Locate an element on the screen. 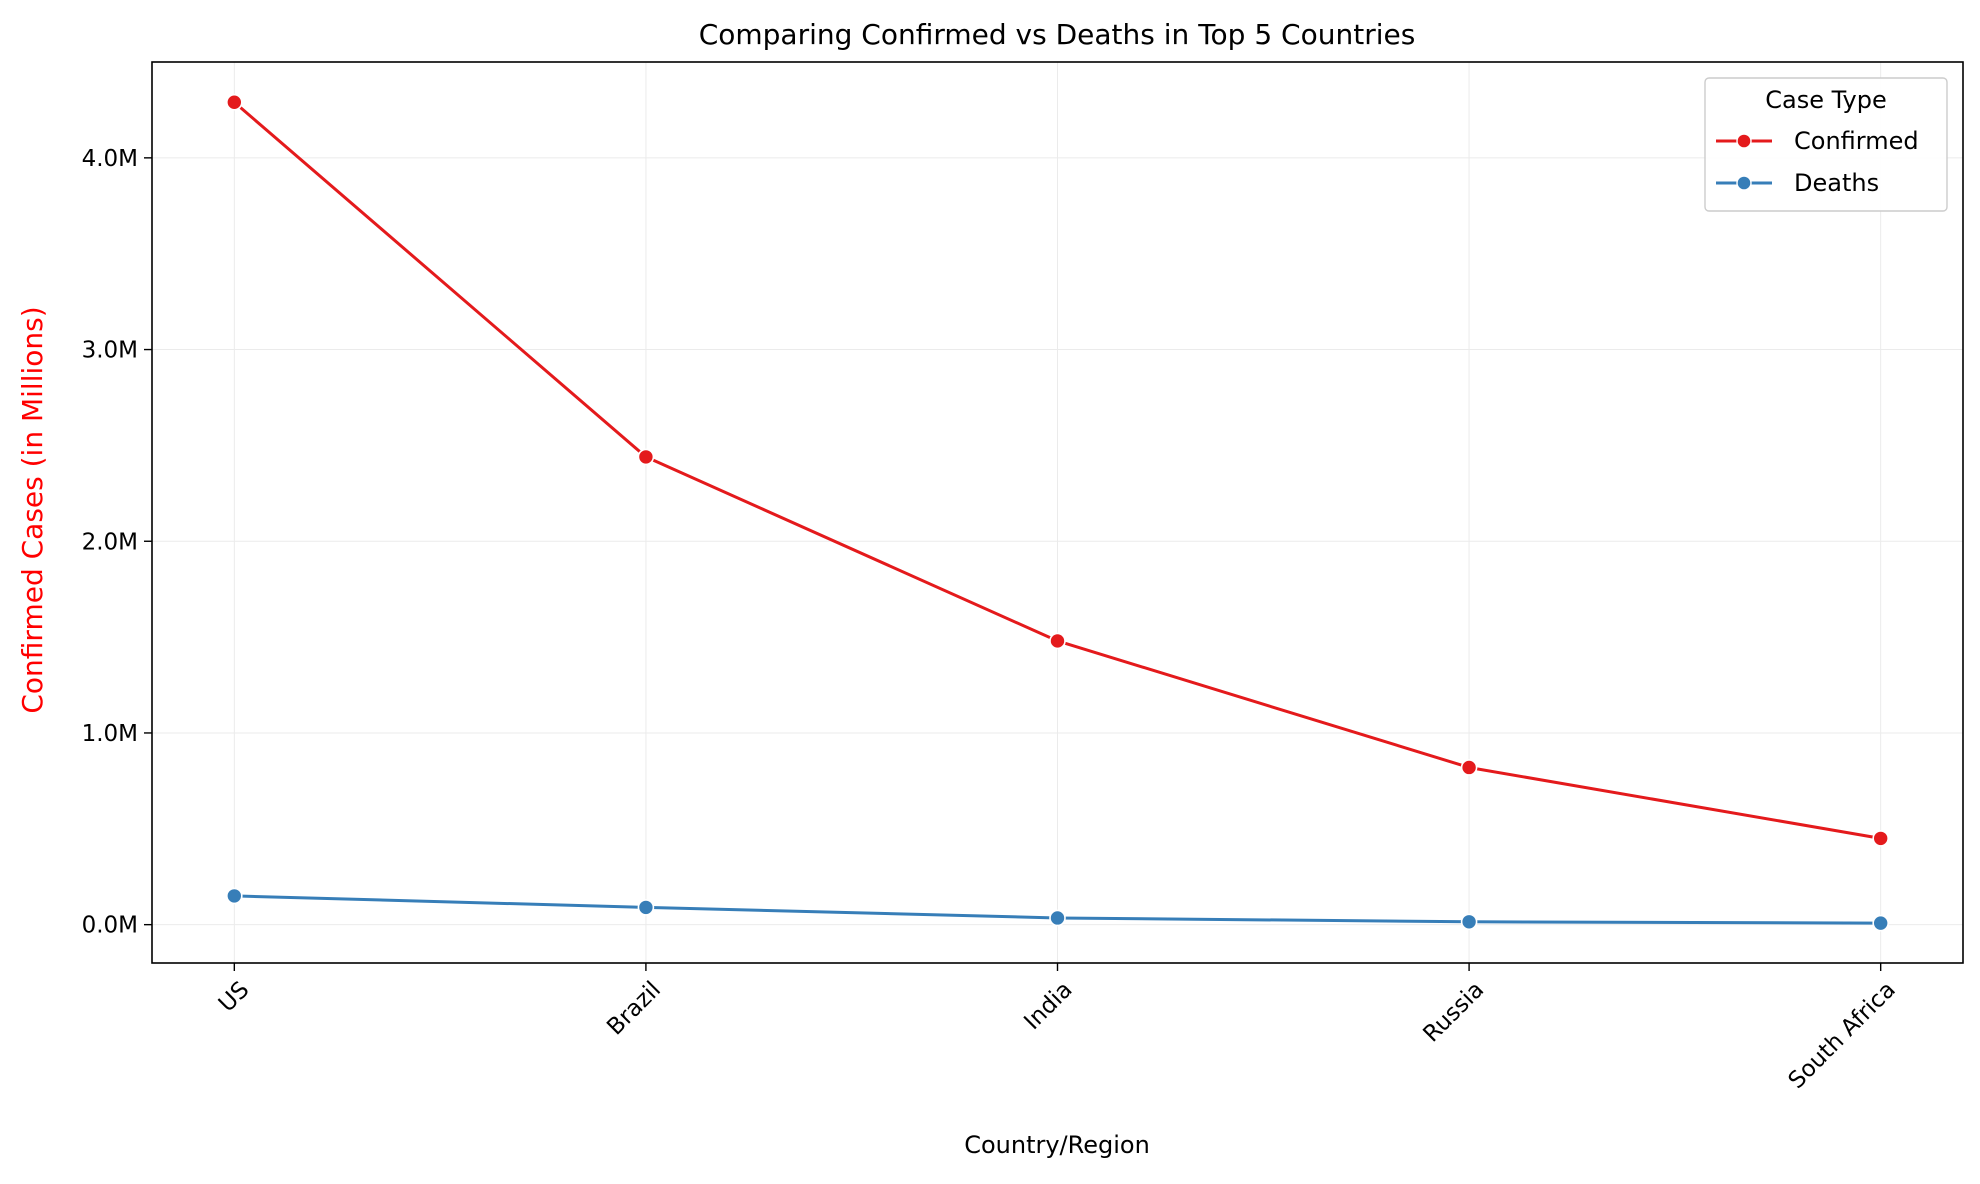 This screenshot has width=1980, height=1184. legend-items: Confirmed Deaths is located at coordinates (1817, 162).